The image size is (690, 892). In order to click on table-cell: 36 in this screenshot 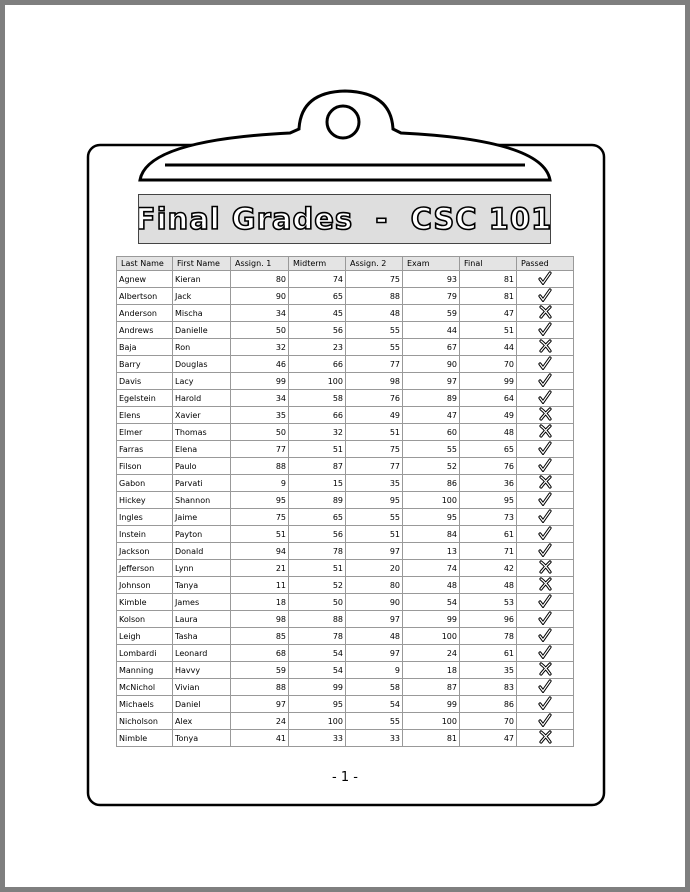, I will do `click(488, 483)`.